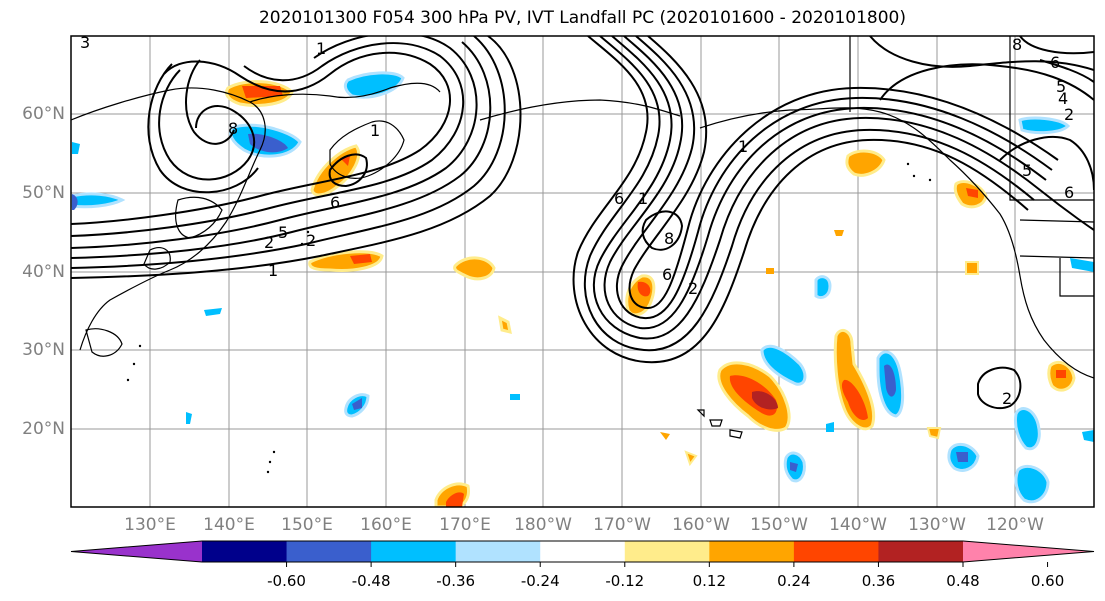  I want to click on contour-label: 4, so click(1063, 98).